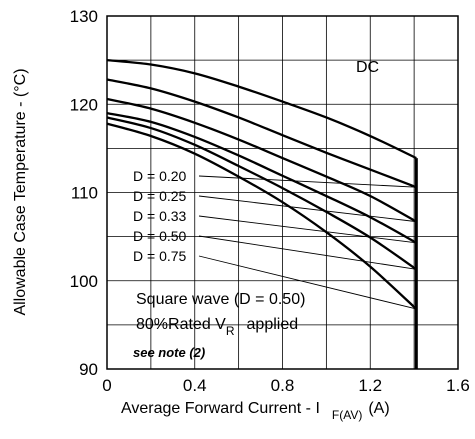 This screenshot has width=475, height=439. What do you see at coordinates (181, 324) in the screenshot?
I see `annotation-rated-prefix: 80%Rated V` at bounding box center [181, 324].